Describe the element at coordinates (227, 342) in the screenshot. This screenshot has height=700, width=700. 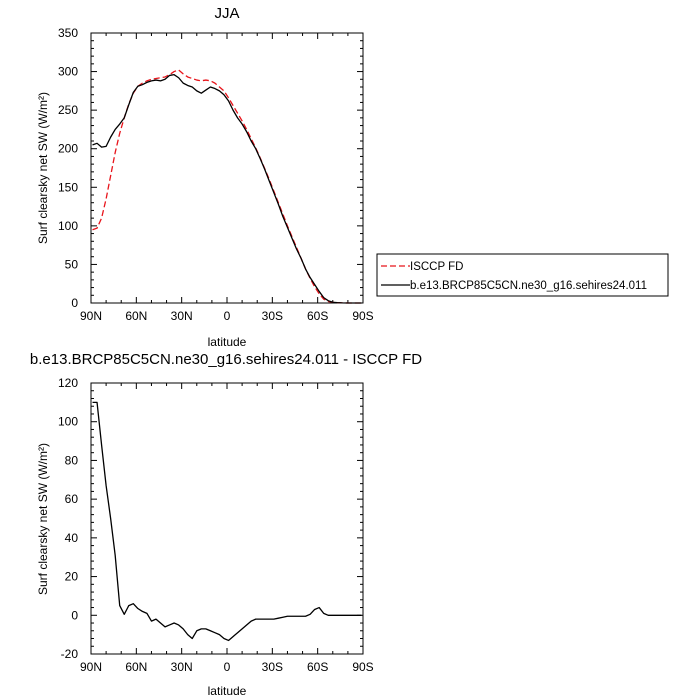
I see `x-axis-label-top: latitude` at that location.